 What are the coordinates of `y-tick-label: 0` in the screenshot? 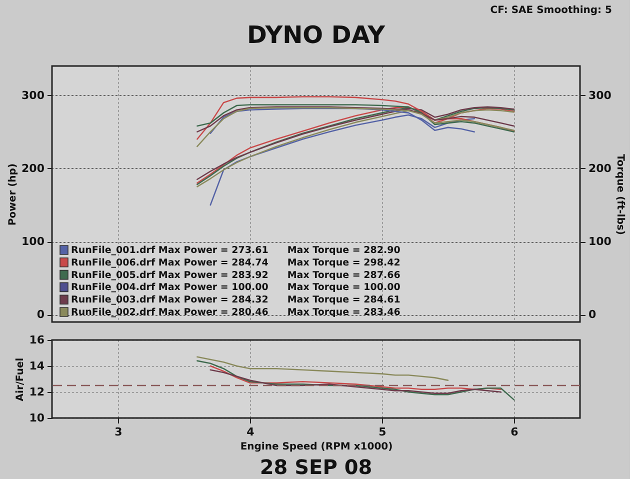 It's located at (40, 315).